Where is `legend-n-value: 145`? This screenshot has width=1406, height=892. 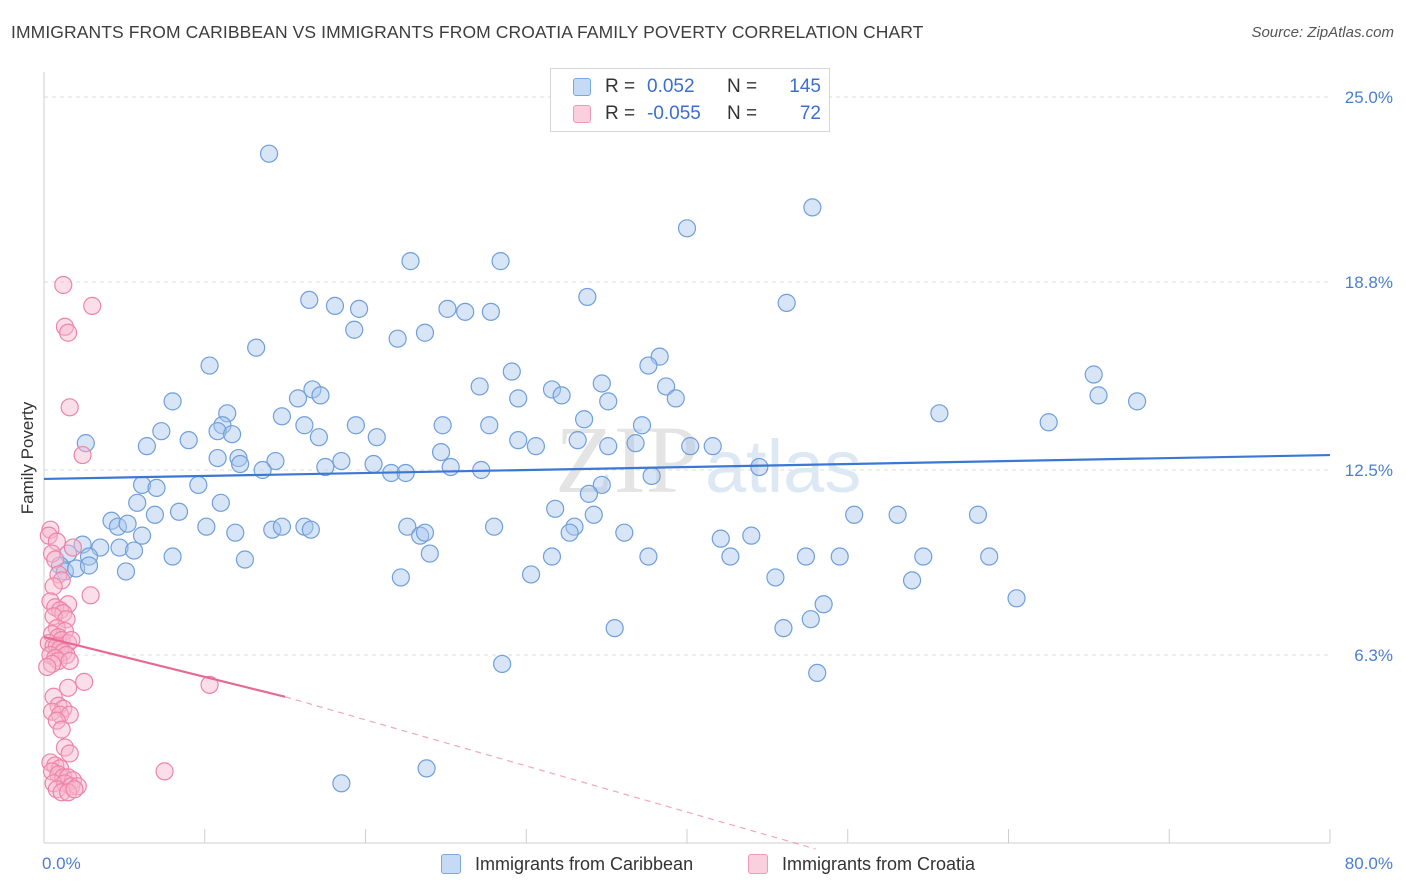
legend-n-value: 145 is located at coordinates (805, 86).